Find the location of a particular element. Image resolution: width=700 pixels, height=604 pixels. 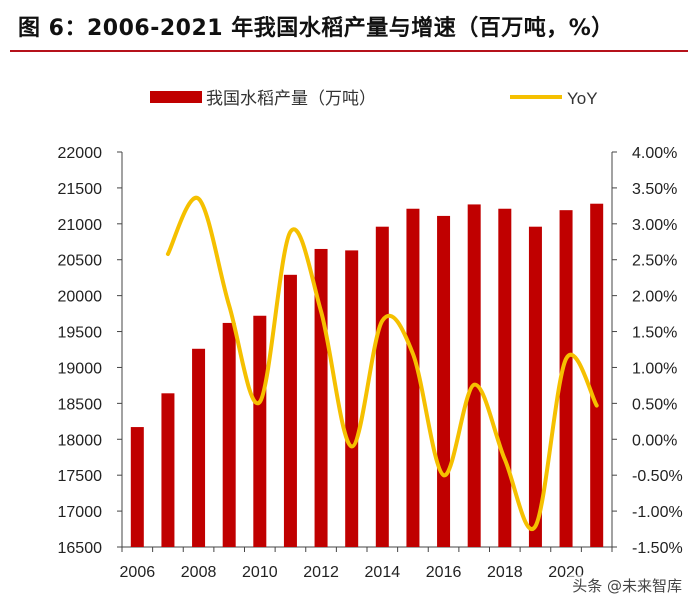

watermark: 头条 @未来智库 is located at coordinates (627, 585).